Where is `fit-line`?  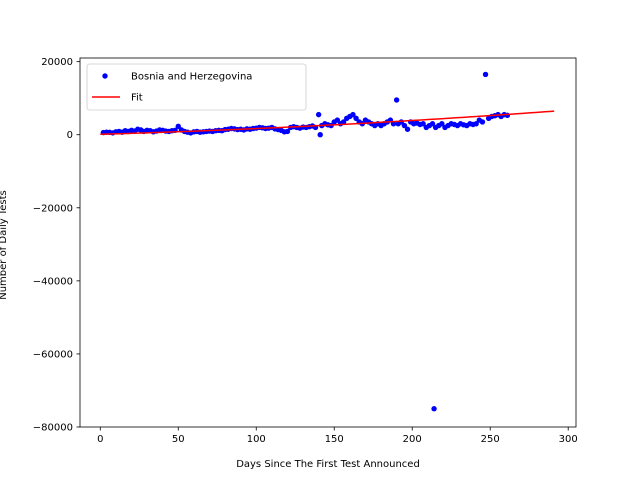
fit-line is located at coordinates (327, 123).